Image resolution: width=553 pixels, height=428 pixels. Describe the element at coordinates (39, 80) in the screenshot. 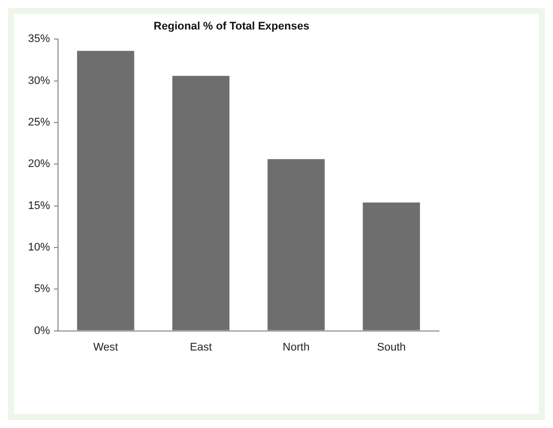

I see `y-tick-label: 30%` at that location.